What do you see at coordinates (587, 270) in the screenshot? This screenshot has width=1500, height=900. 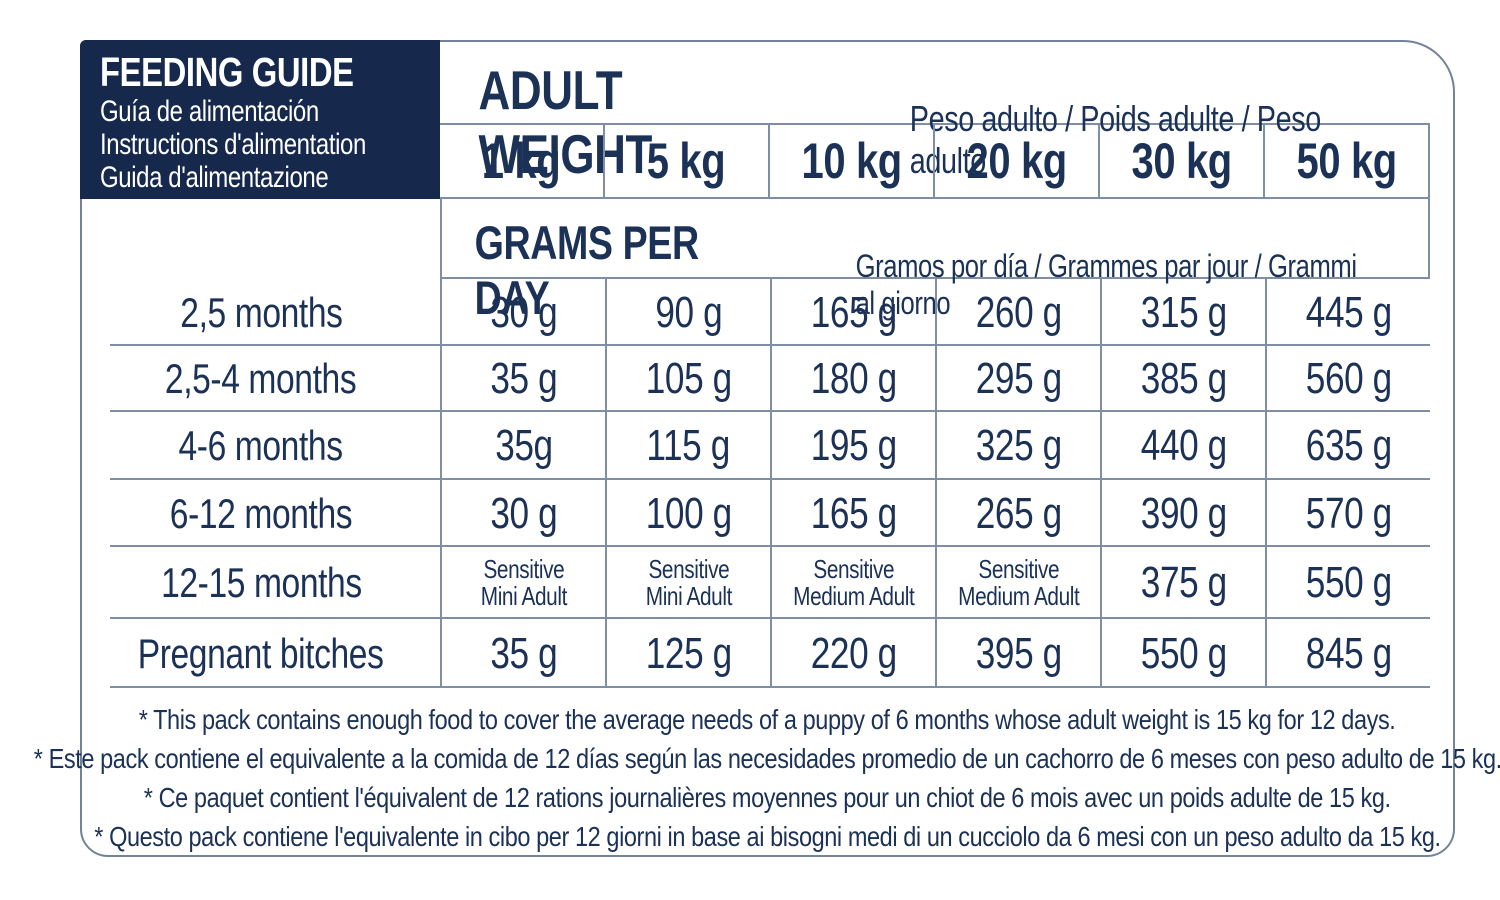 I see `grams-per-day-title: GRAMS PER DAY` at bounding box center [587, 270].